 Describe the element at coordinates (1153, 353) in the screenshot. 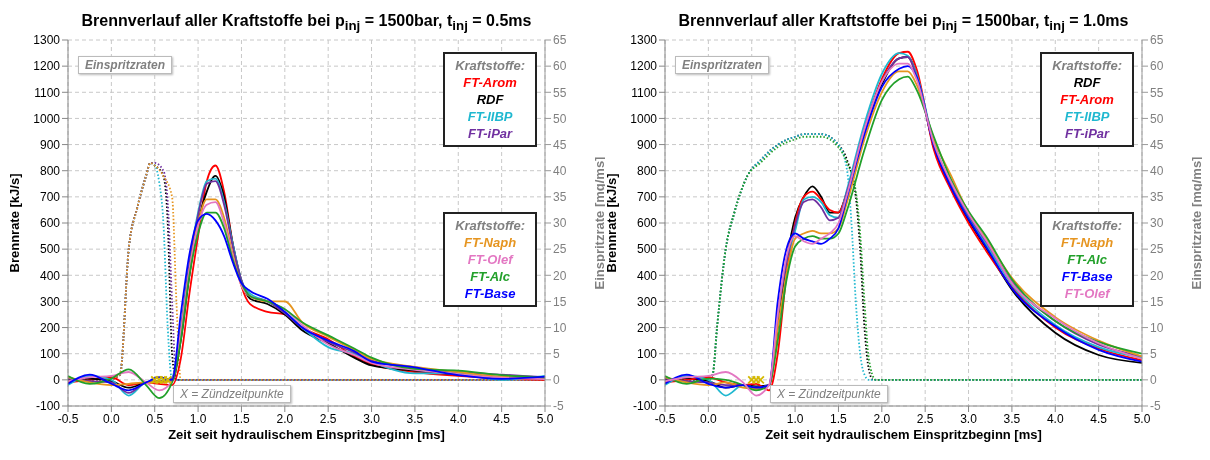

I see `y2-tick-label: 5` at that location.